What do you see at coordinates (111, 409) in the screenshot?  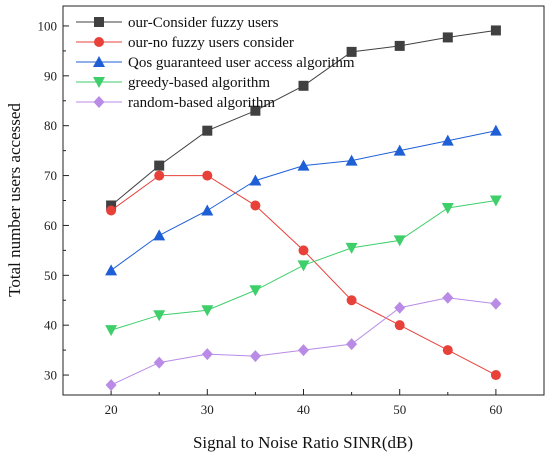 I see `x-tick-label: 20` at bounding box center [111, 409].